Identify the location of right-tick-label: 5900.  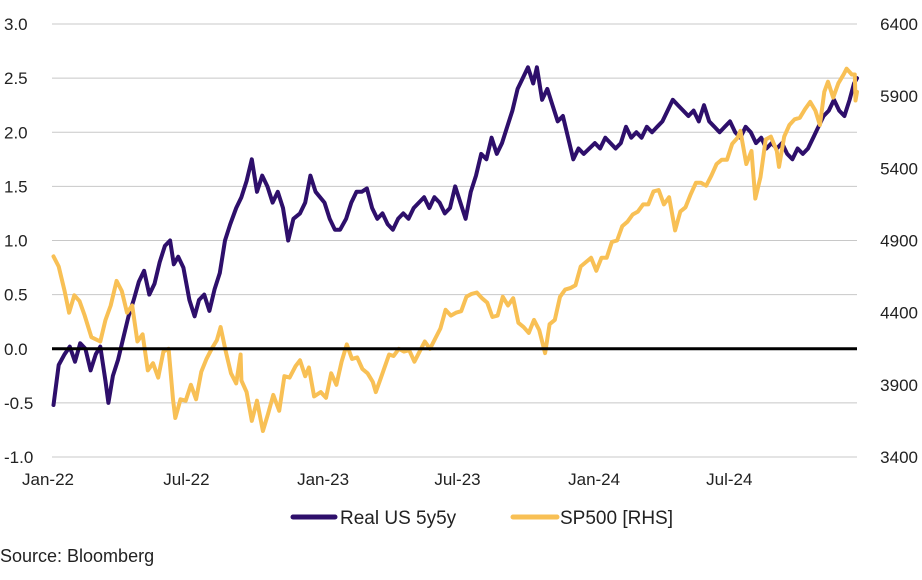
(899, 96).